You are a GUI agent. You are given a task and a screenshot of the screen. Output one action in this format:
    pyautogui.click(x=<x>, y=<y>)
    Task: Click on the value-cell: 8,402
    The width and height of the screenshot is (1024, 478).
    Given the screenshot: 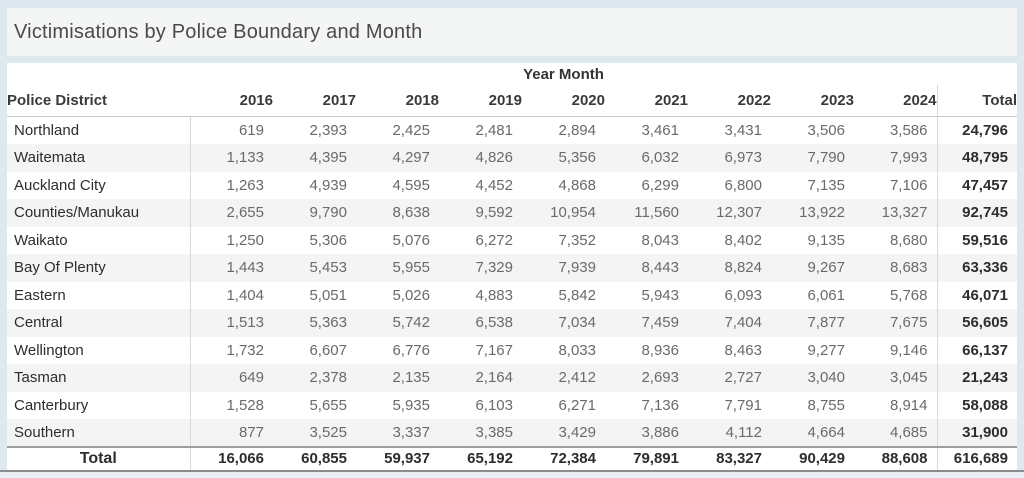 What is the action you would take?
    pyautogui.click(x=743, y=240)
    